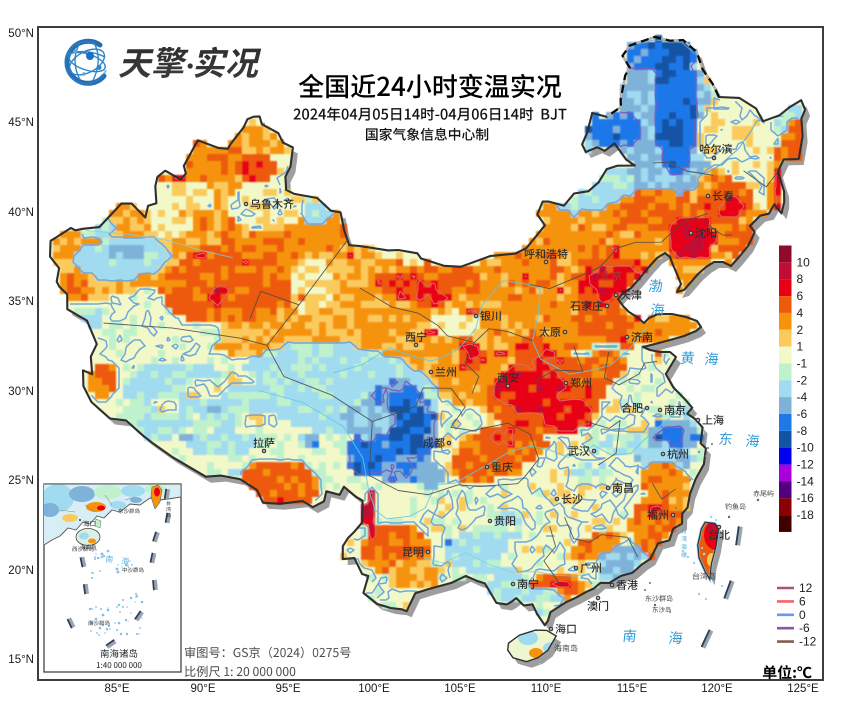  What do you see at coordinates (806, 498) in the screenshot?
I see `svg-text: -16` at bounding box center [806, 498].